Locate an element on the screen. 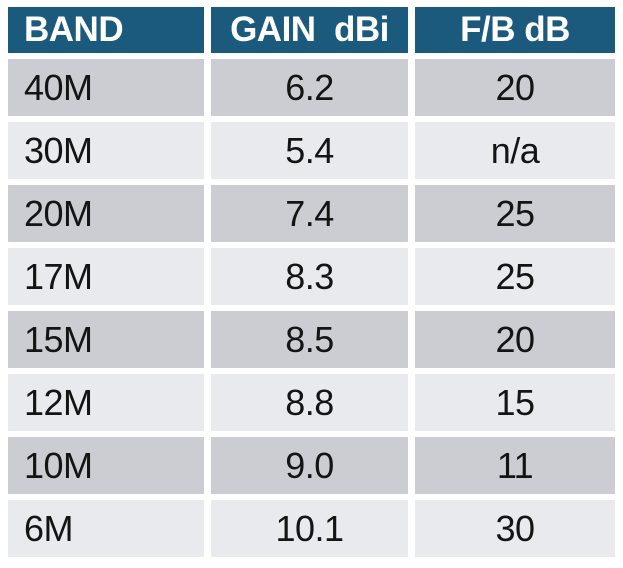 Image resolution: width=623 pixels, height=568 pixels. table-row-10m: 10M 9.0 11 is located at coordinates (311, 465).